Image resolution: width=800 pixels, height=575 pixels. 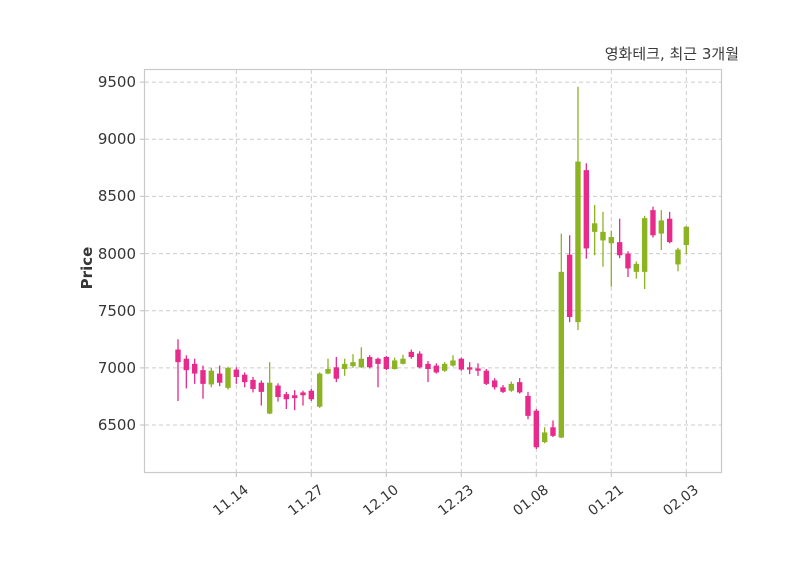 I want to click on y-tick-label: 7500, so click(x=116, y=310).